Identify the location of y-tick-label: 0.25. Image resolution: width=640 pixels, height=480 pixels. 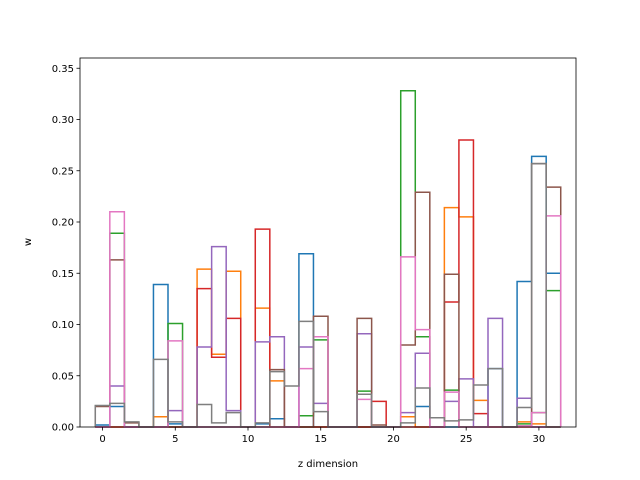
(63, 171).